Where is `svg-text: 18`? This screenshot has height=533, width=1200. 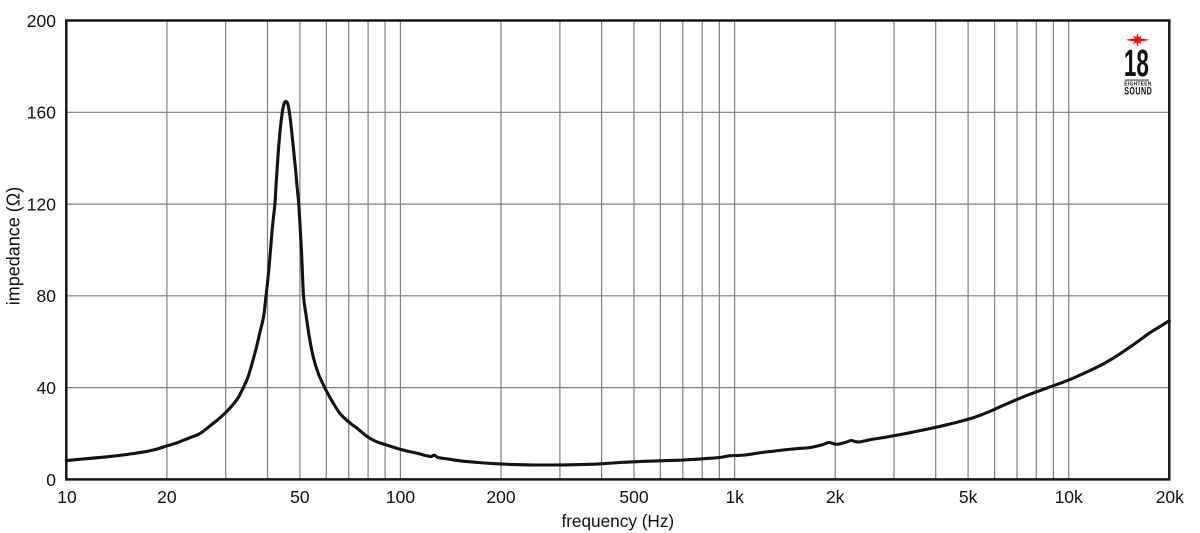 svg-text: 18 is located at coordinates (1136, 63).